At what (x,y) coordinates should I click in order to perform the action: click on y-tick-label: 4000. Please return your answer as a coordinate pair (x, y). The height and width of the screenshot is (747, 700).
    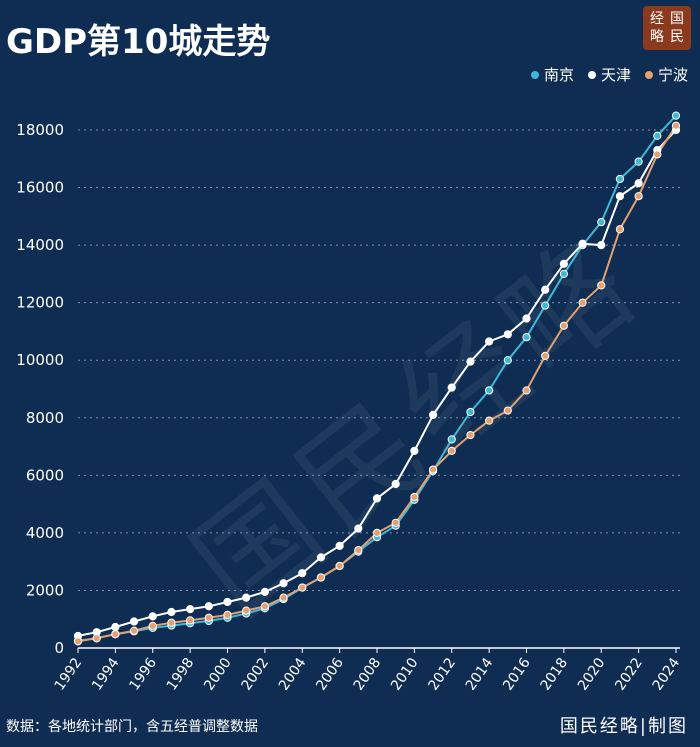
    Looking at the image, I should click on (45, 533).